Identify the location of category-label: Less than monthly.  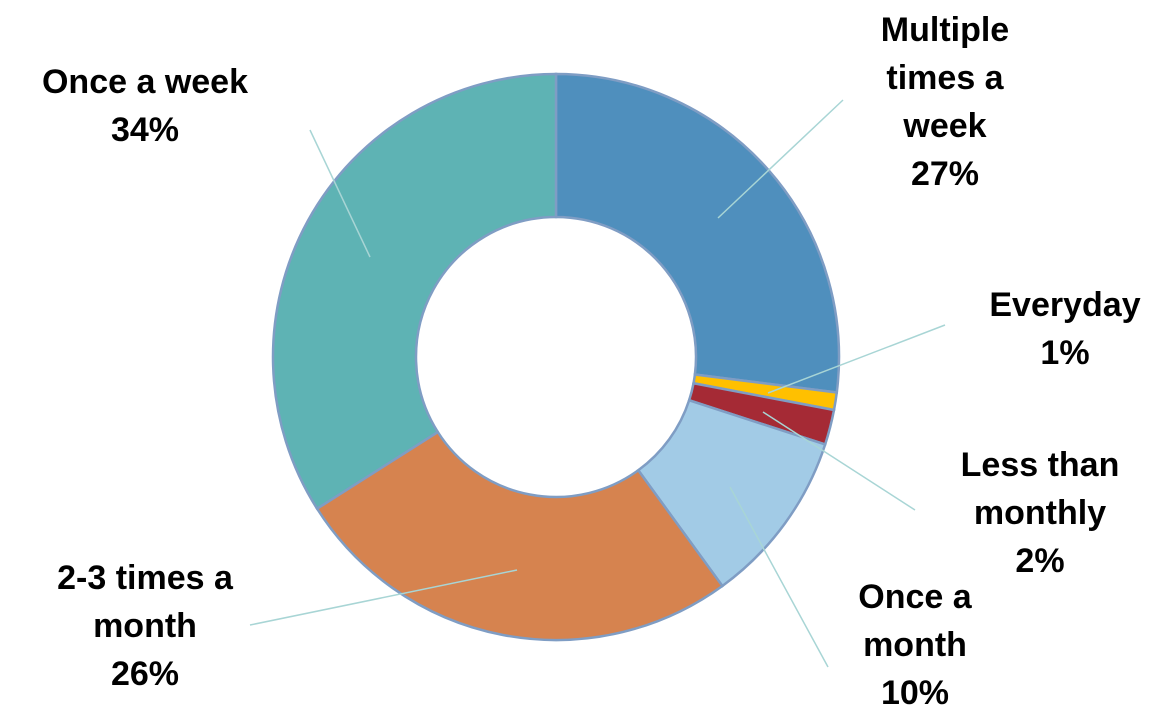
(1040, 489).